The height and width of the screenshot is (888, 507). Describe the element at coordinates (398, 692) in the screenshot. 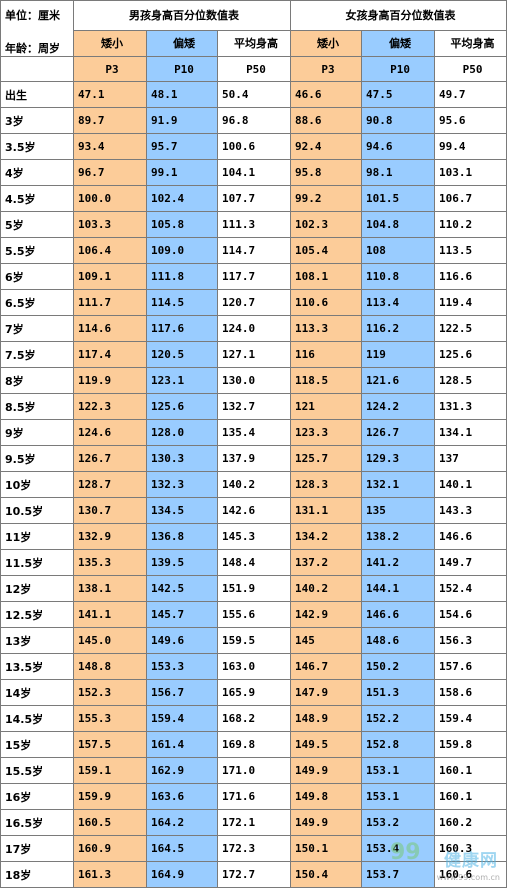

I see `girls-p10-cell: 151.3` at that location.